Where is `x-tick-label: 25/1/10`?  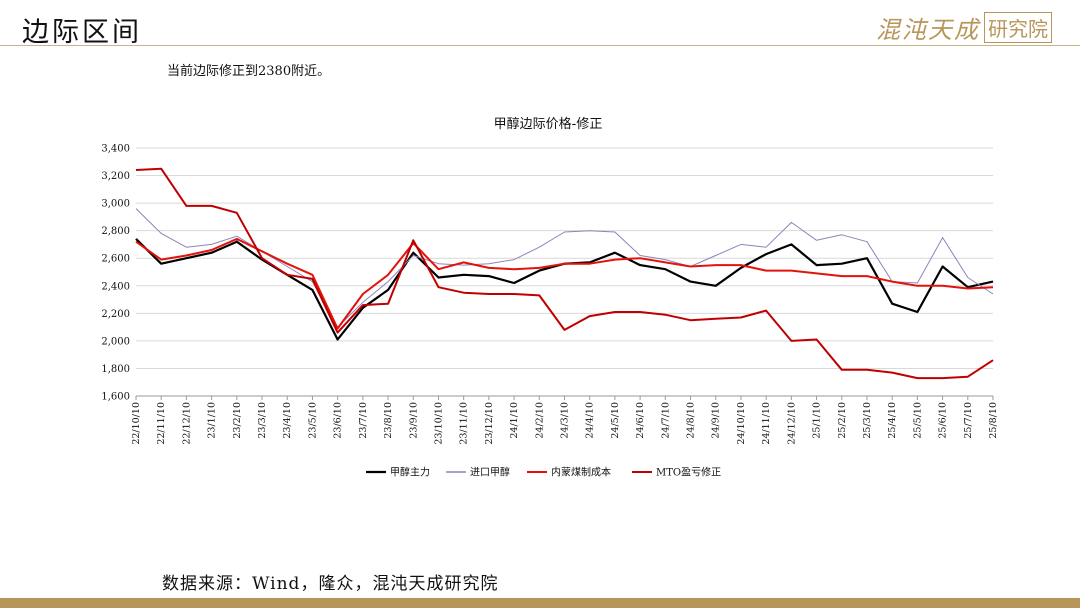
x-tick-label: 25/1/10 is located at coordinates (817, 420).